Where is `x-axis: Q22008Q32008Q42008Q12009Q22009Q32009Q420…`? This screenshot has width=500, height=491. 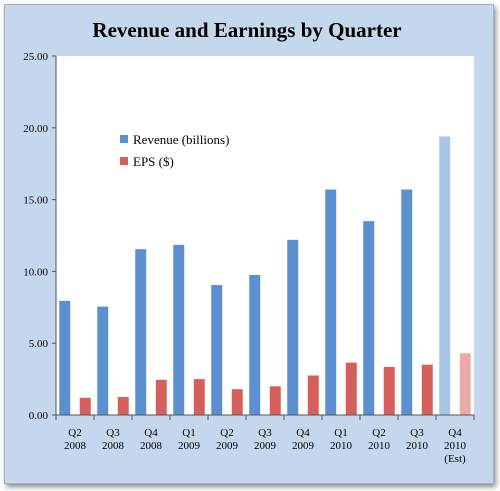 x-axis: Q22008Q32008Q42008Q12009Q22009Q32009Q420… is located at coordinates (265, 439).